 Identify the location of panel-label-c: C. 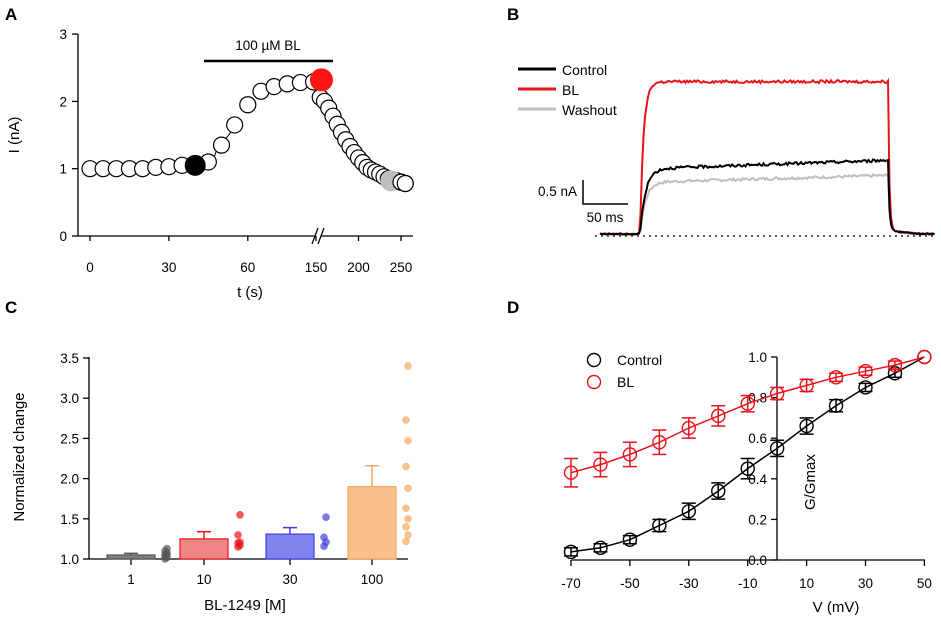
(11, 307).